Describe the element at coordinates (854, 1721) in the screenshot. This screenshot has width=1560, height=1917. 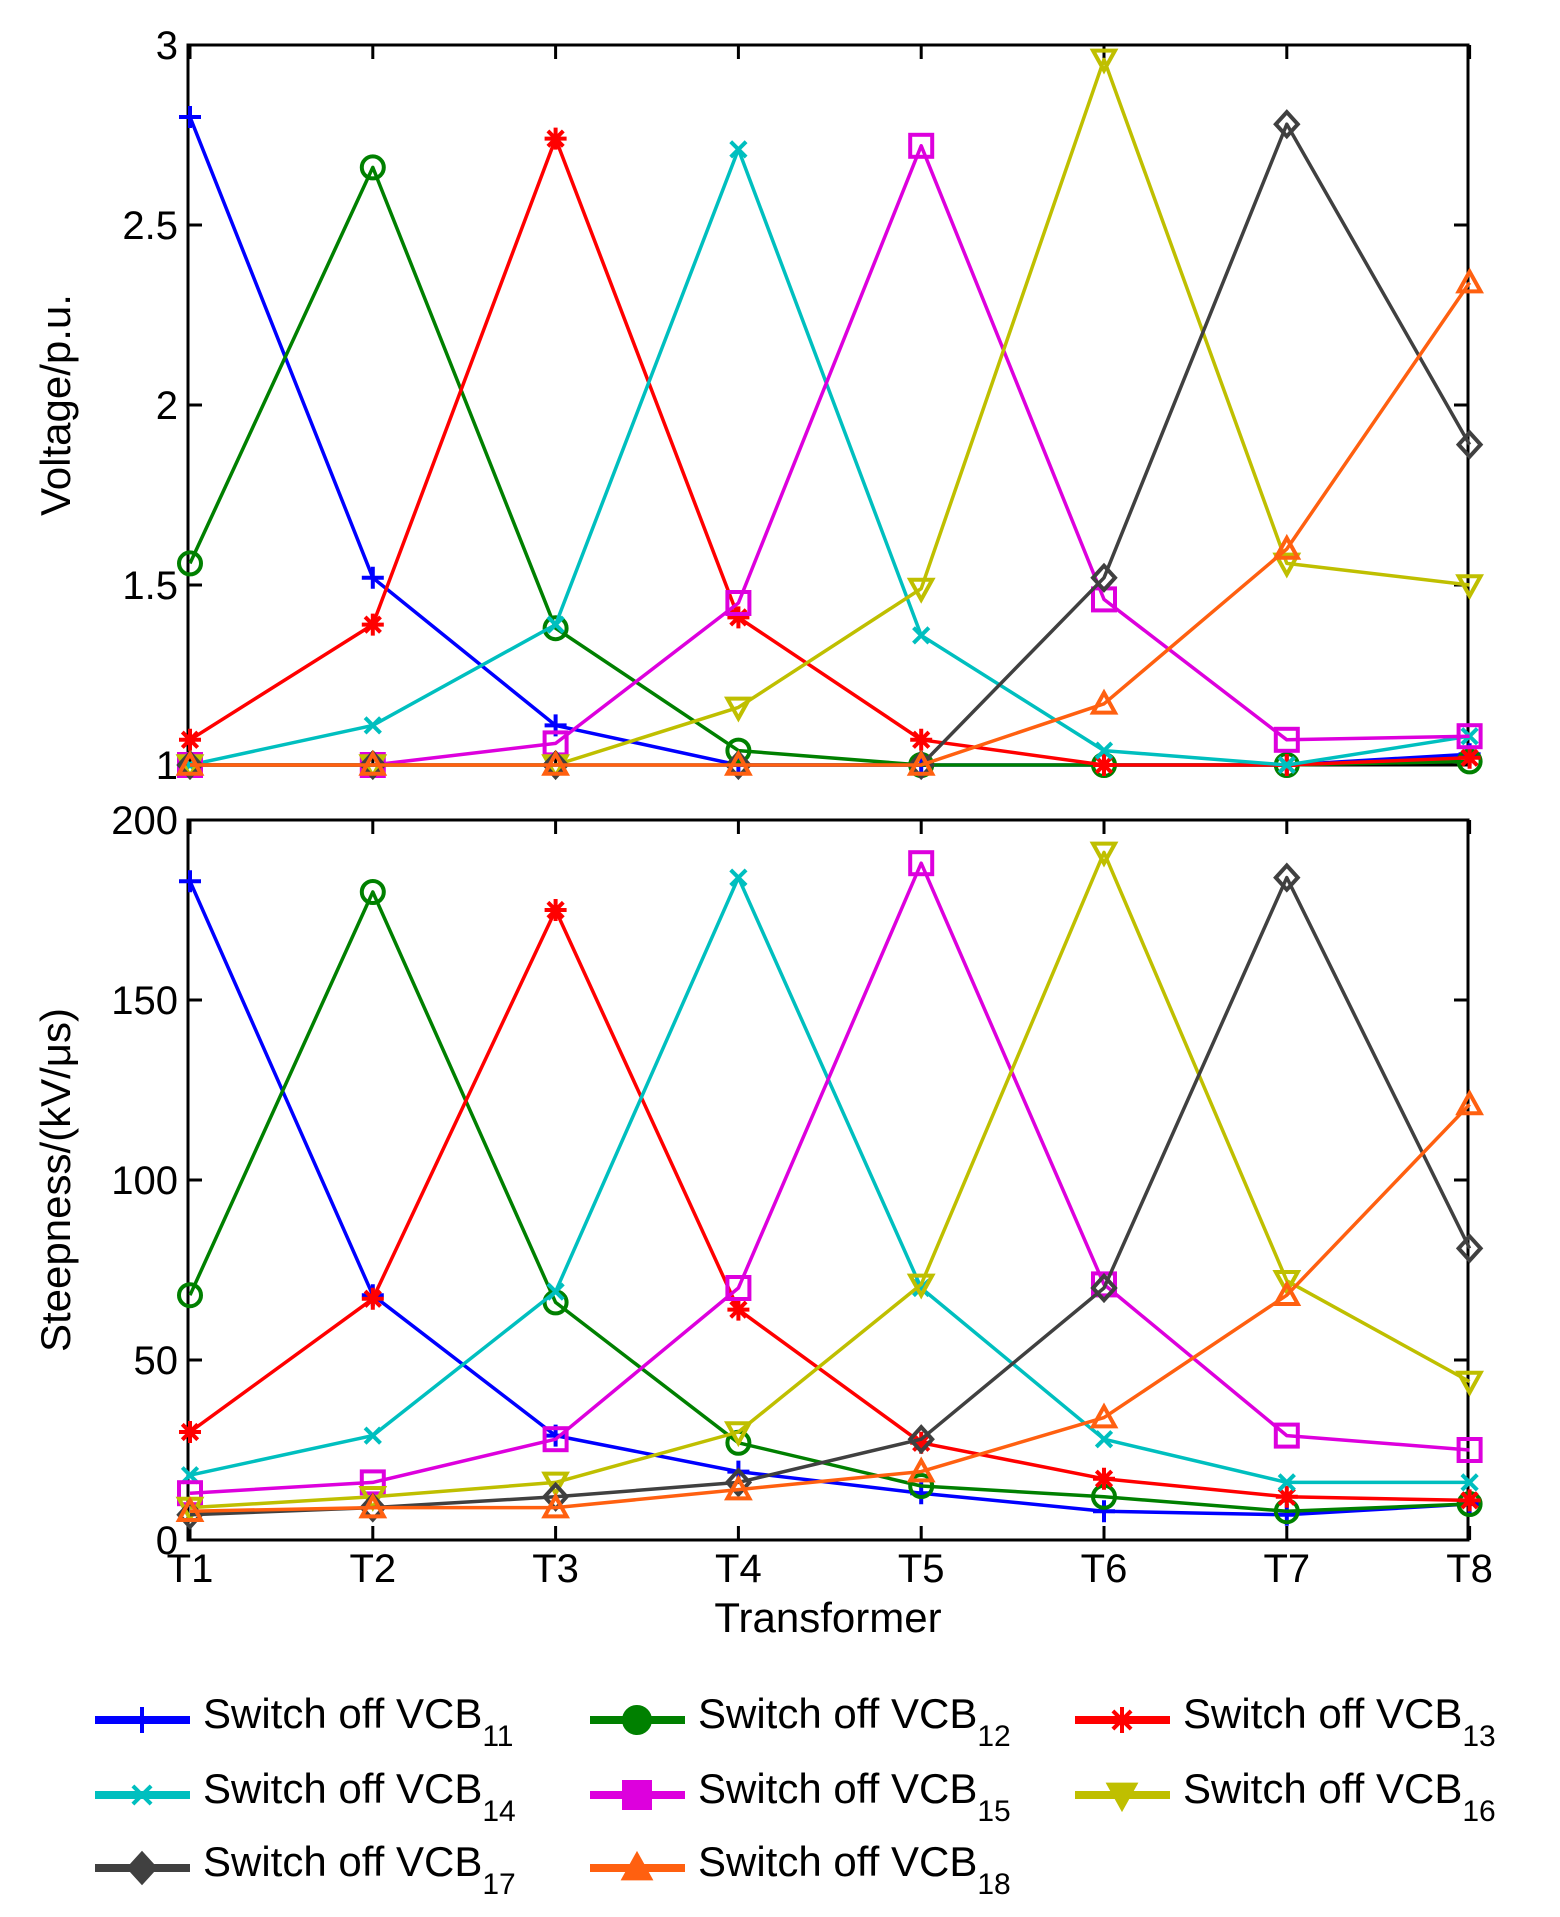
I see `legend-label: Switch off VCB12` at that location.